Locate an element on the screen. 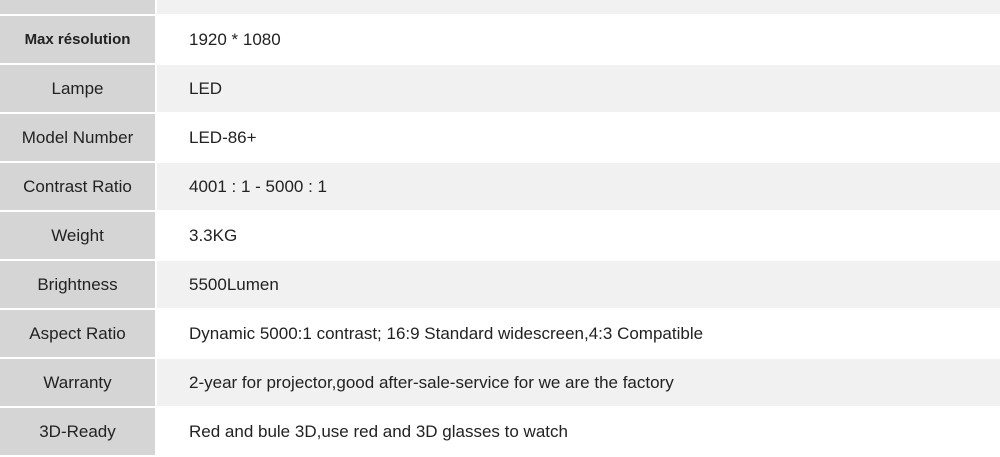 This screenshot has width=1000, height=457. spec-label: Lampe is located at coordinates (78, 88).